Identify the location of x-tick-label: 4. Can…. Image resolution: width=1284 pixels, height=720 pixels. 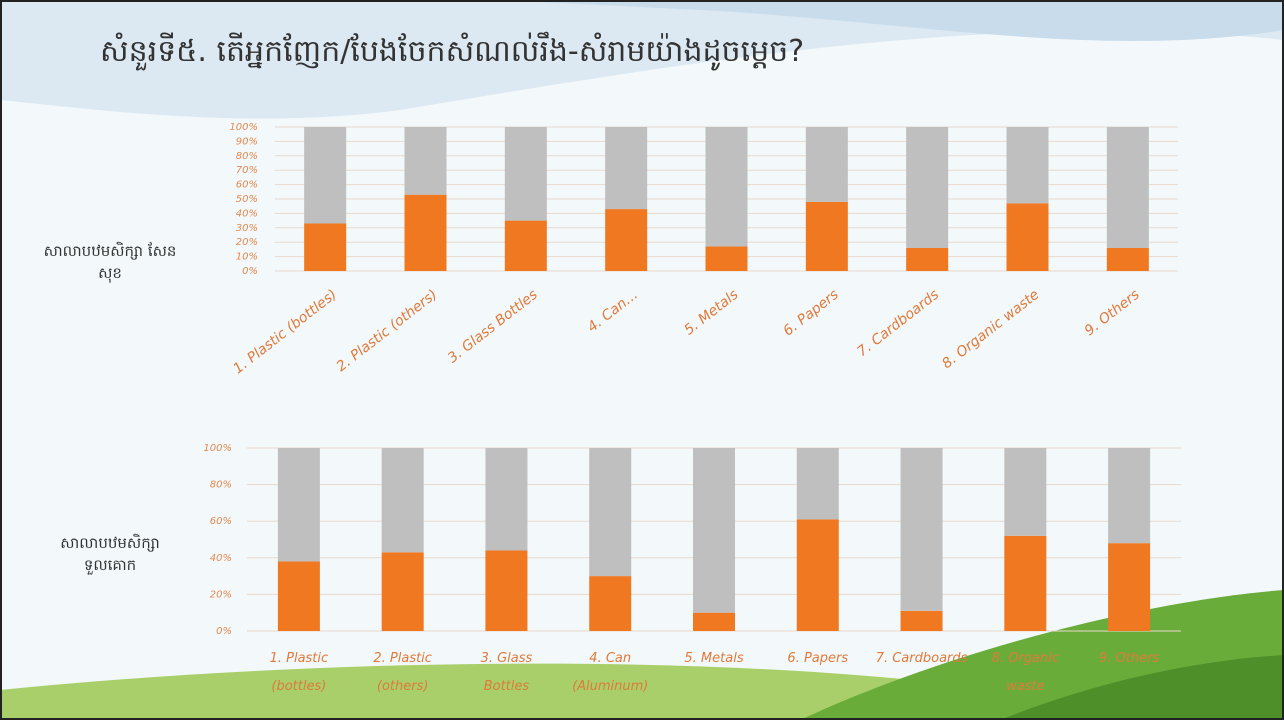
(613, 311).